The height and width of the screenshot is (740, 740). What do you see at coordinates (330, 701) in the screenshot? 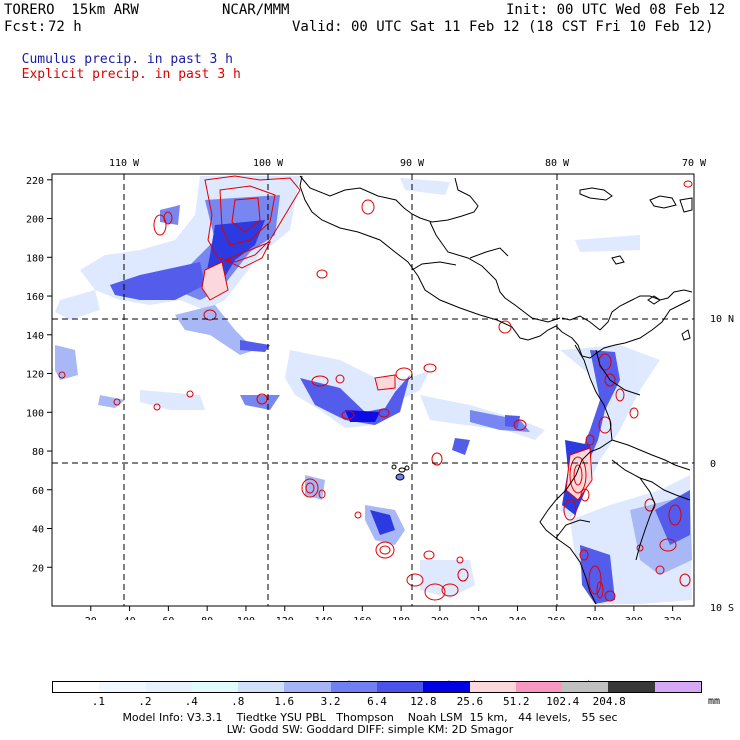
I see `colorbar-label: 3.2` at bounding box center [330, 701].